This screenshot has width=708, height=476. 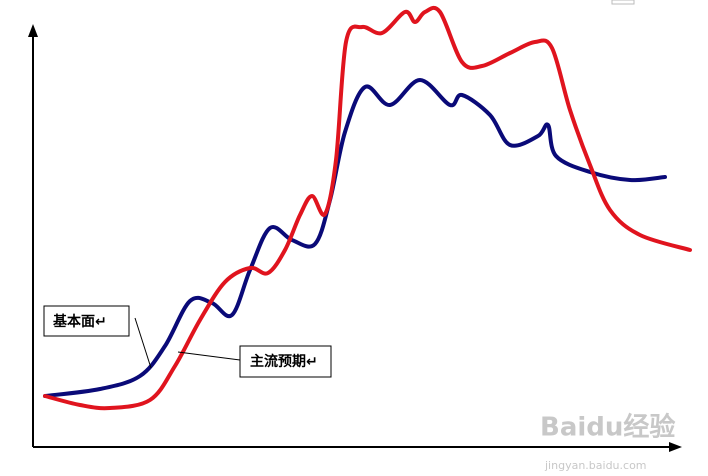 What do you see at coordinates (623, 2) in the screenshot?
I see `frame-corner` at bounding box center [623, 2].